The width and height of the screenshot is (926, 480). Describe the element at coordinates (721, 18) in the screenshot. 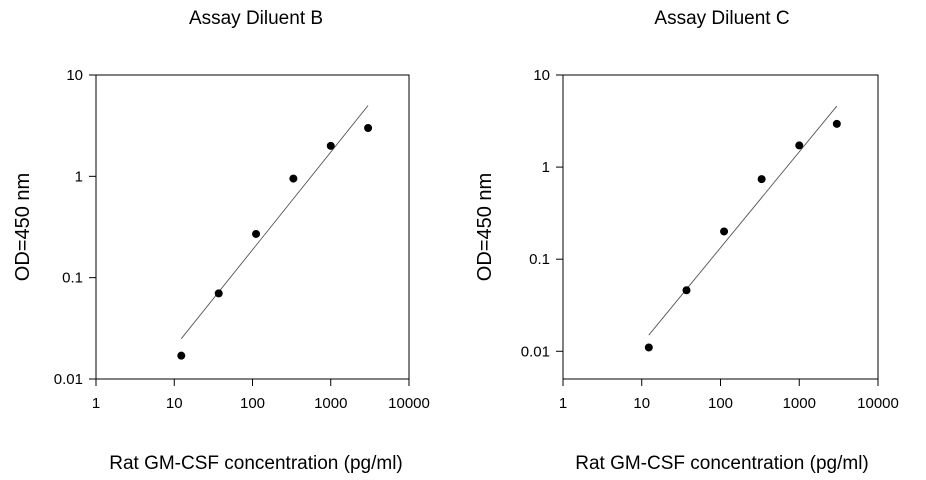

I see `chart-title: Assay Diluent C` at that location.